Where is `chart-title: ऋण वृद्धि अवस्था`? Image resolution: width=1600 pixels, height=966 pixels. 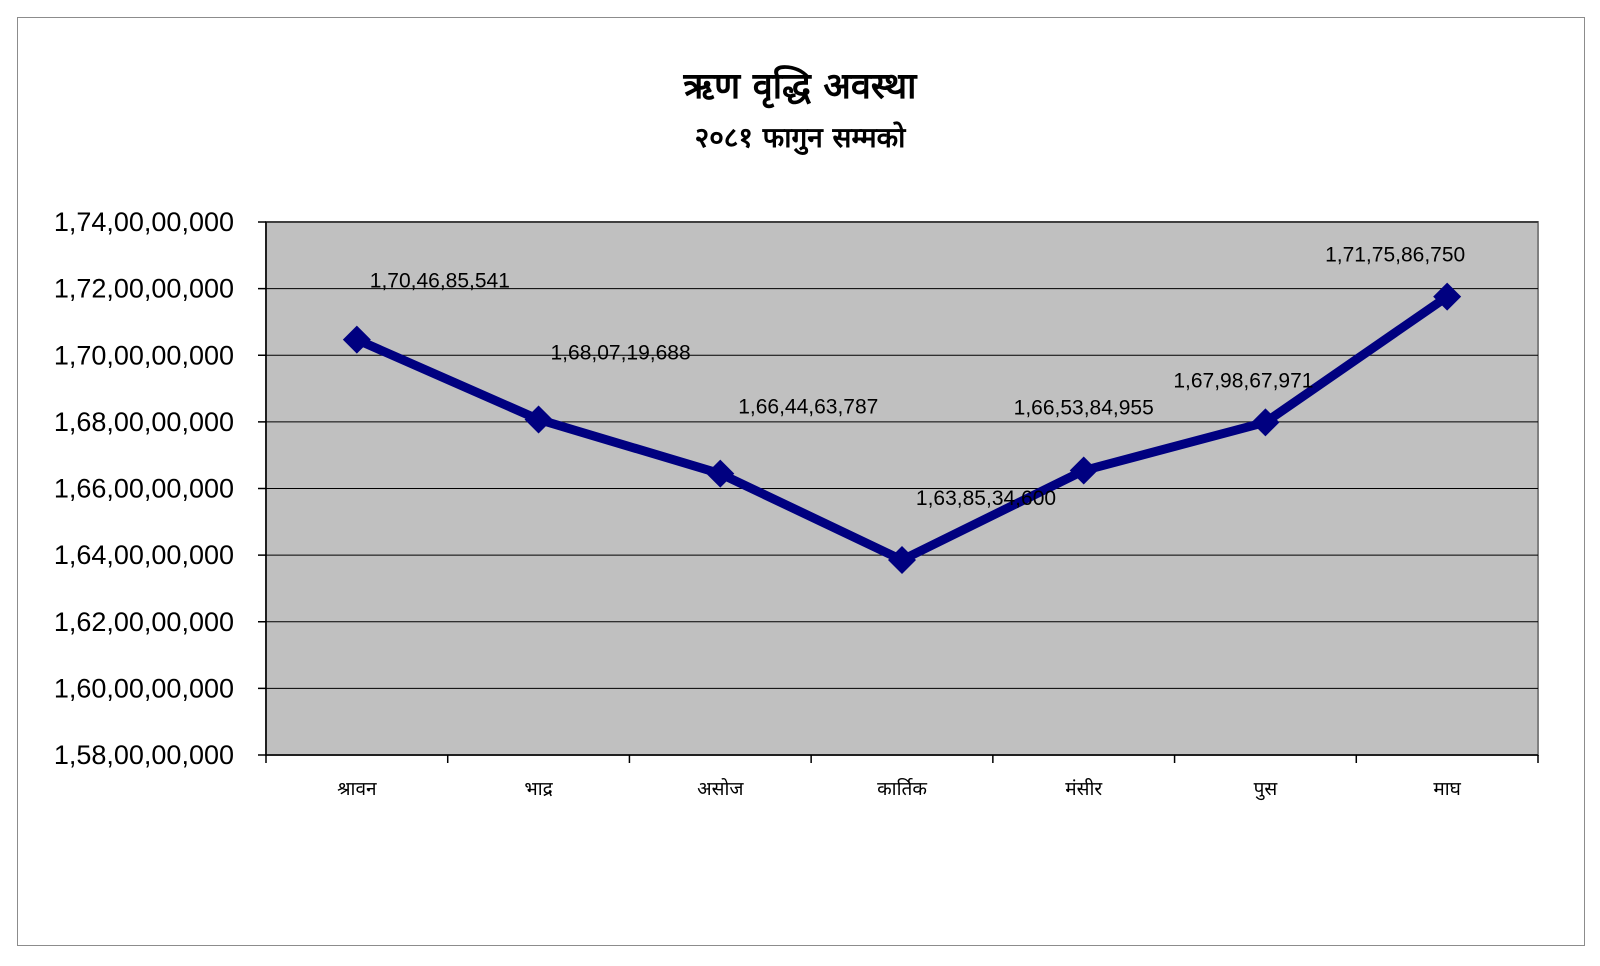 chart-title: ऋण वृद्धि अवस्था is located at coordinates (800, 86).